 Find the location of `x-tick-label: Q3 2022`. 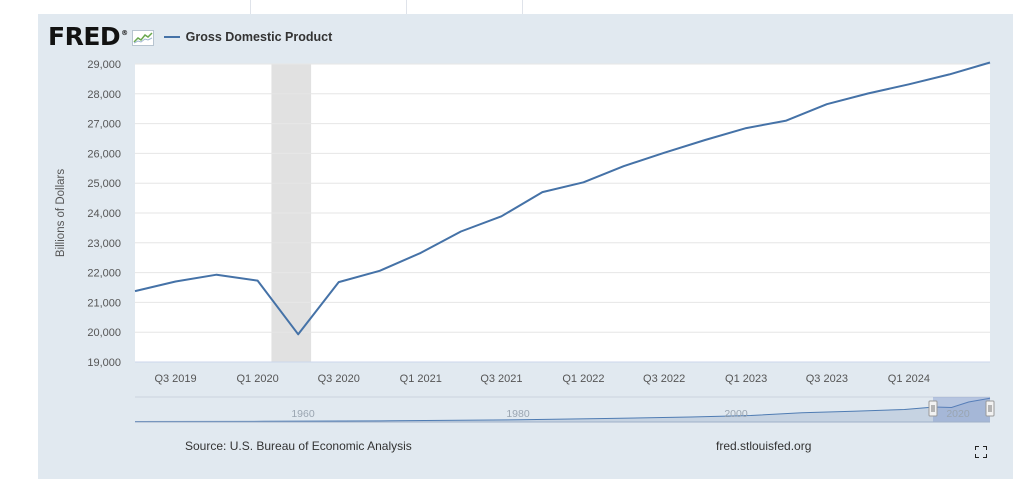

x-tick-label: Q3 2022 is located at coordinates (664, 379).